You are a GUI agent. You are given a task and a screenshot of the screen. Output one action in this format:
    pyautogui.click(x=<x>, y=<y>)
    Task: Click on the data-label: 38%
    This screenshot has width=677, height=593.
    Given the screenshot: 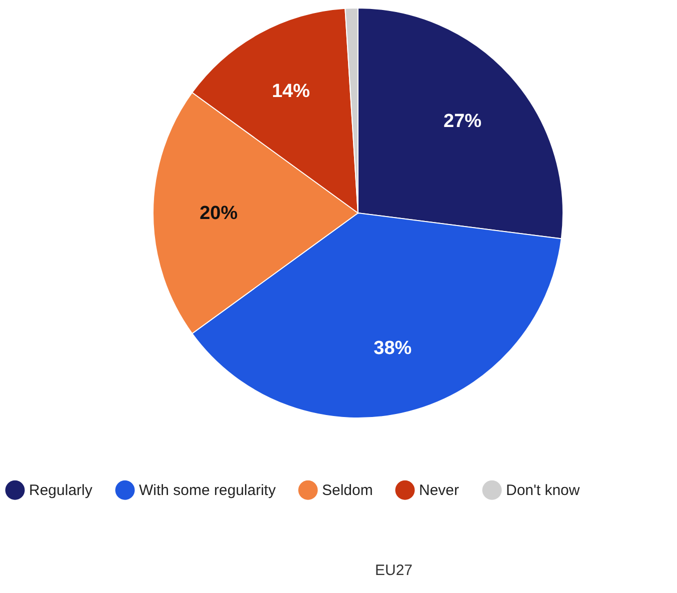 What is the action you would take?
    pyautogui.click(x=393, y=349)
    